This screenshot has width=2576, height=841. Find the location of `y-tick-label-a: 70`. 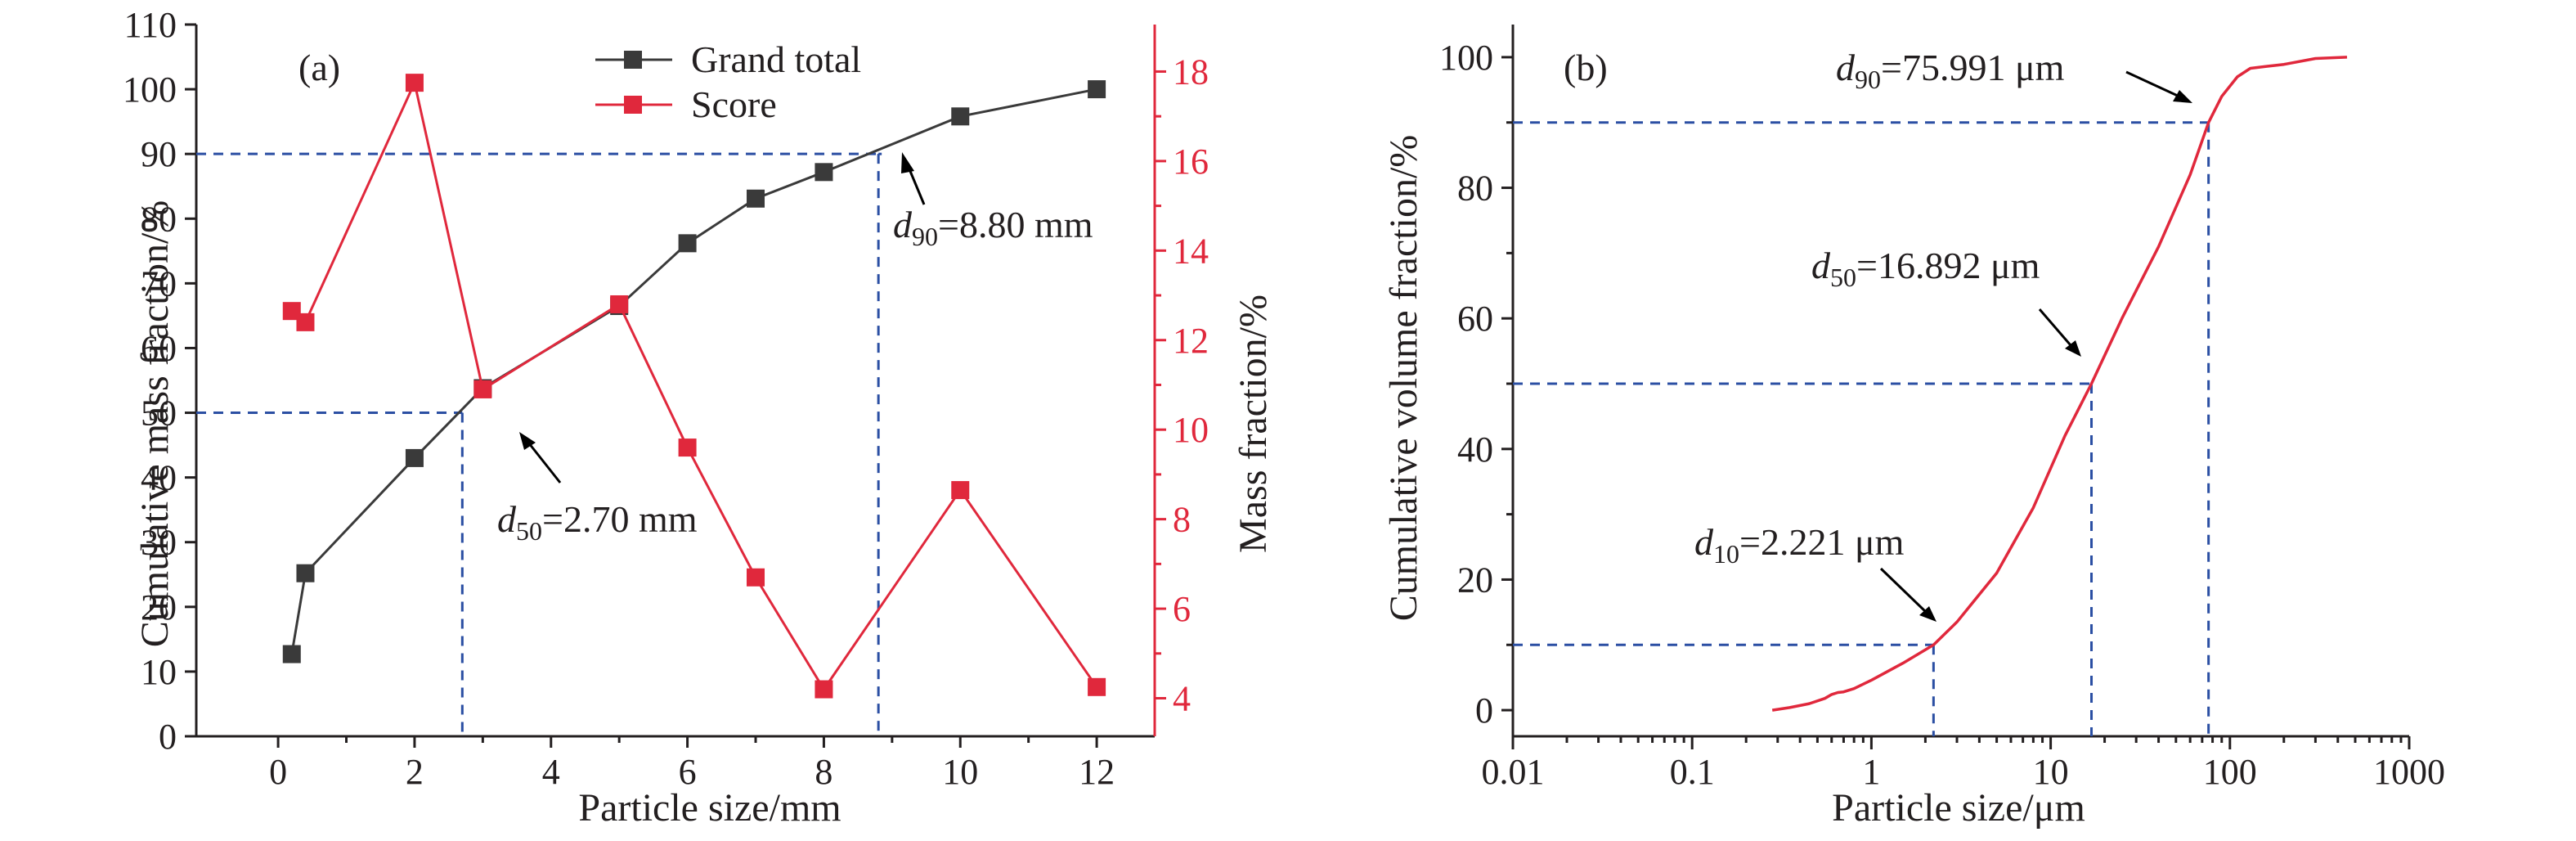

y-tick-label-a: 70 is located at coordinates (159, 283).